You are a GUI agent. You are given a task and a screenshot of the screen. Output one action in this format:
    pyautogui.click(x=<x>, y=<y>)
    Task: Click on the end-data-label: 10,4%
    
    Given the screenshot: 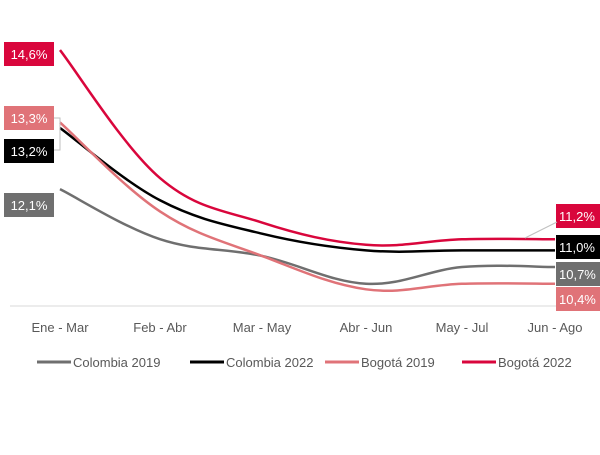 What is the action you would take?
    pyautogui.click(x=578, y=299)
    